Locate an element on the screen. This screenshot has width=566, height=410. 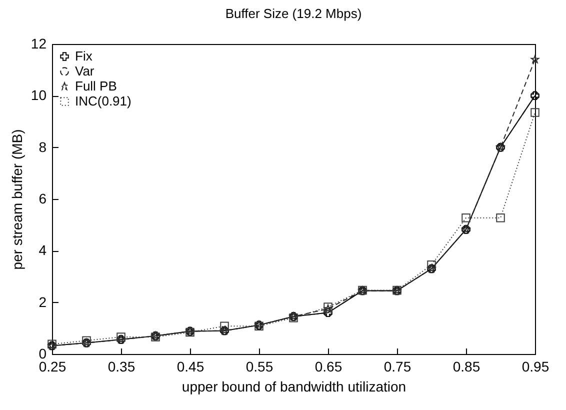
y-tick-label: 12 is located at coordinates (38, 44).